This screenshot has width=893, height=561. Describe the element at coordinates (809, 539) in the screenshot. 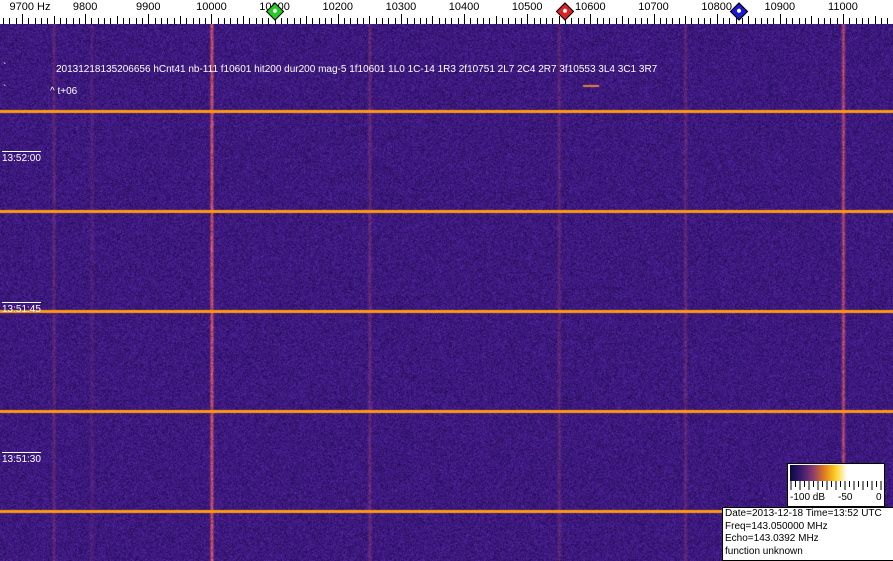

I see `echo-frequency: Echo=143.0392 MHz` at that location.